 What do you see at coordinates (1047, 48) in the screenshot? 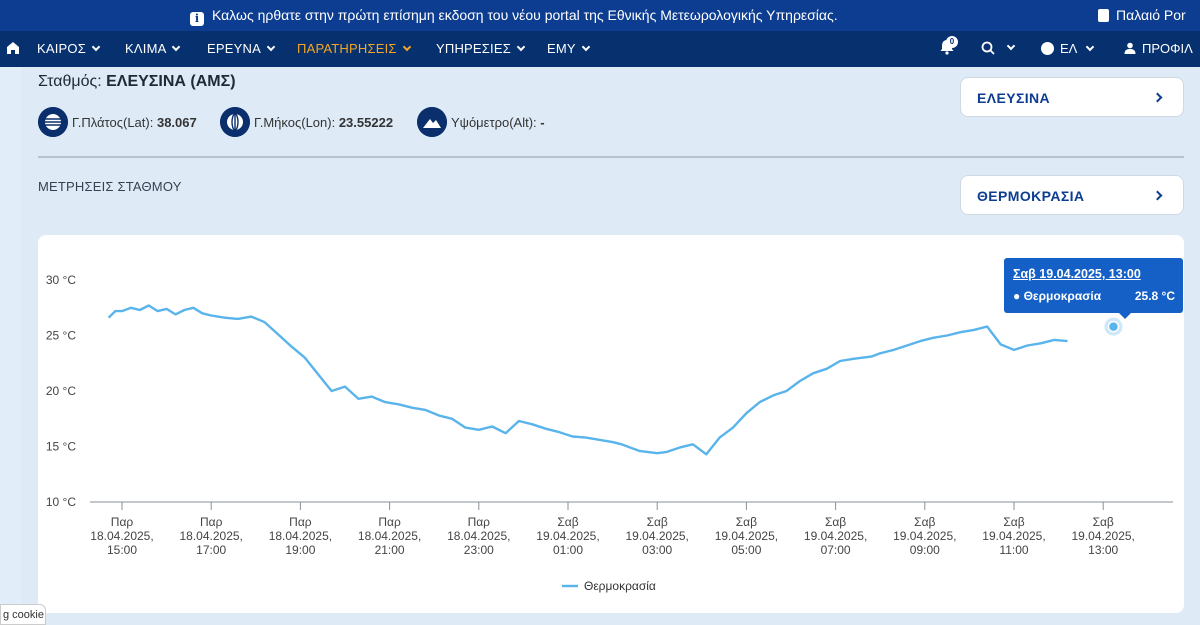
I see `globe-icon` at bounding box center [1047, 48].